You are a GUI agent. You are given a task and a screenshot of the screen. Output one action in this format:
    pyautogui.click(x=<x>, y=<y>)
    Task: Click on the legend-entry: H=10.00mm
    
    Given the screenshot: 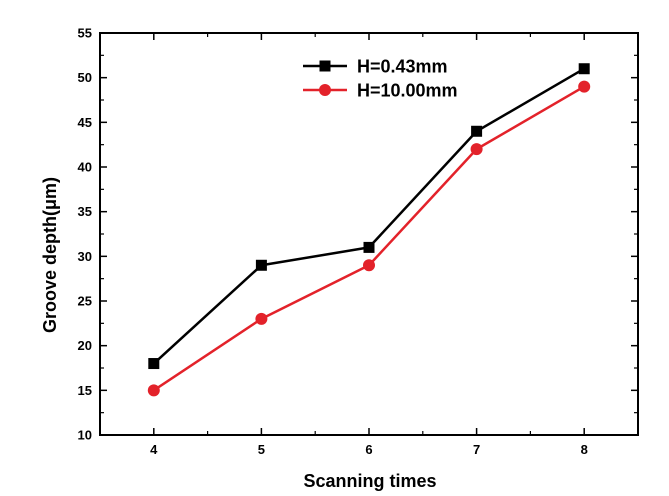 What is the action you would take?
    pyautogui.click(x=380, y=91)
    